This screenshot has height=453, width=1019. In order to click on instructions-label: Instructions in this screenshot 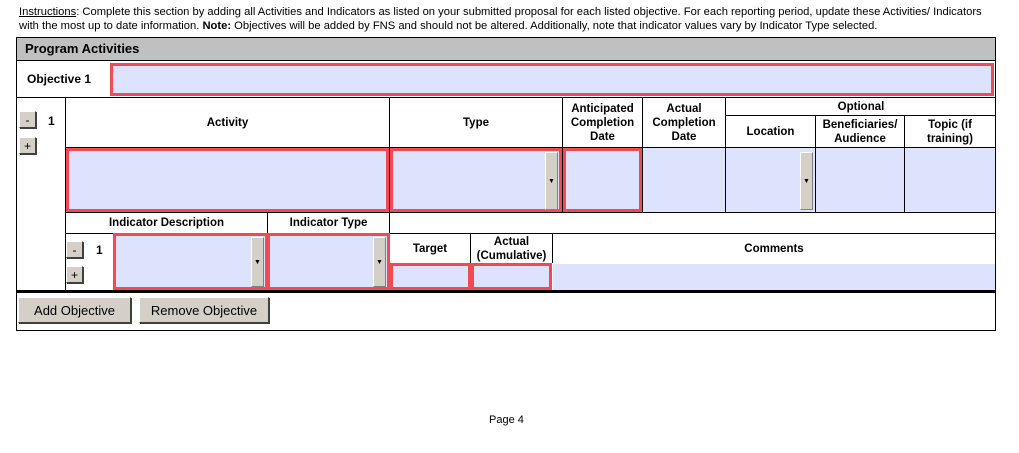, I will do `click(48, 12)`.